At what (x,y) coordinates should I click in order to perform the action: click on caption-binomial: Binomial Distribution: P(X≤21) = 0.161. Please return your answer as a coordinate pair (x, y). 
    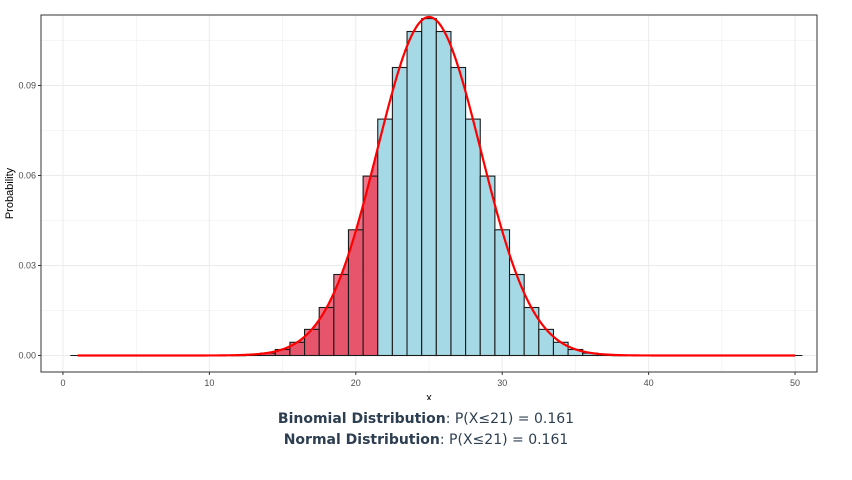
    Looking at the image, I should click on (426, 419).